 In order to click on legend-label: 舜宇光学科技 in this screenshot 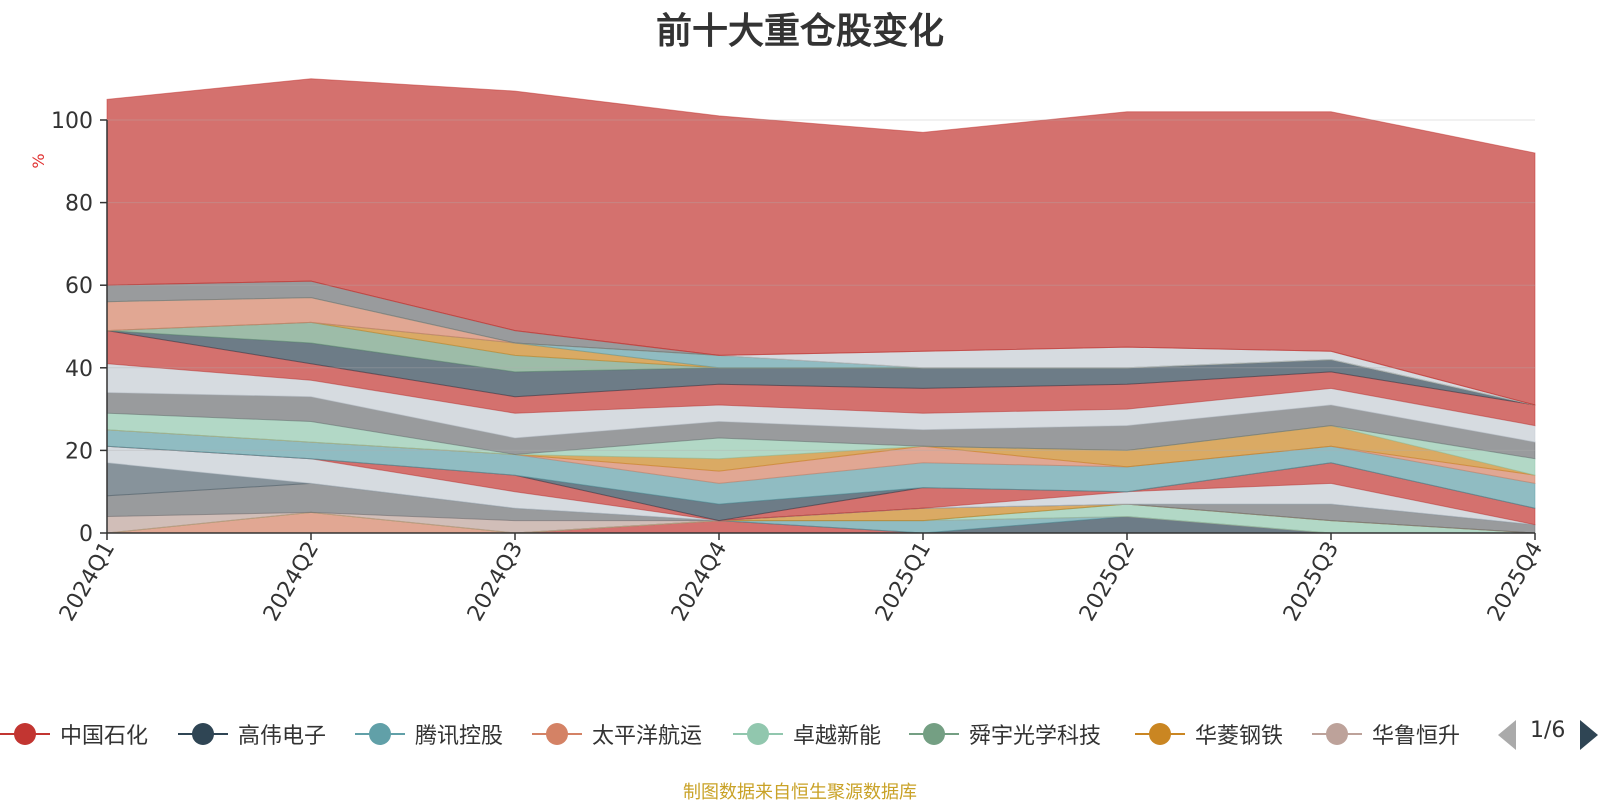, I will do `click(1035, 736)`.